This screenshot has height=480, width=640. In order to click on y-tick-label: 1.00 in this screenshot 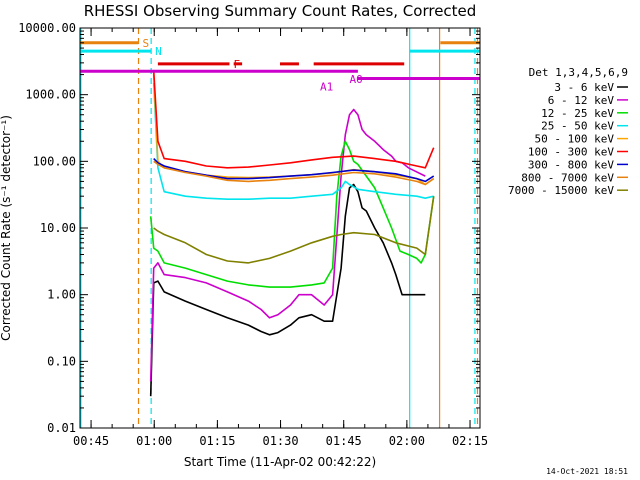, I will do `click(61, 295)`.